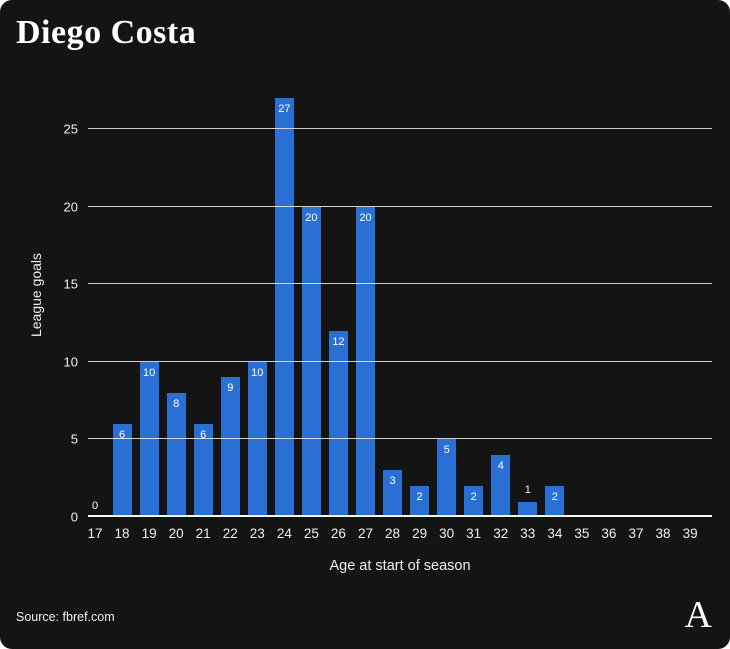 The width and height of the screenshot is (730, 649). I want to click on y-tick-label: 10, so click(70, 362).